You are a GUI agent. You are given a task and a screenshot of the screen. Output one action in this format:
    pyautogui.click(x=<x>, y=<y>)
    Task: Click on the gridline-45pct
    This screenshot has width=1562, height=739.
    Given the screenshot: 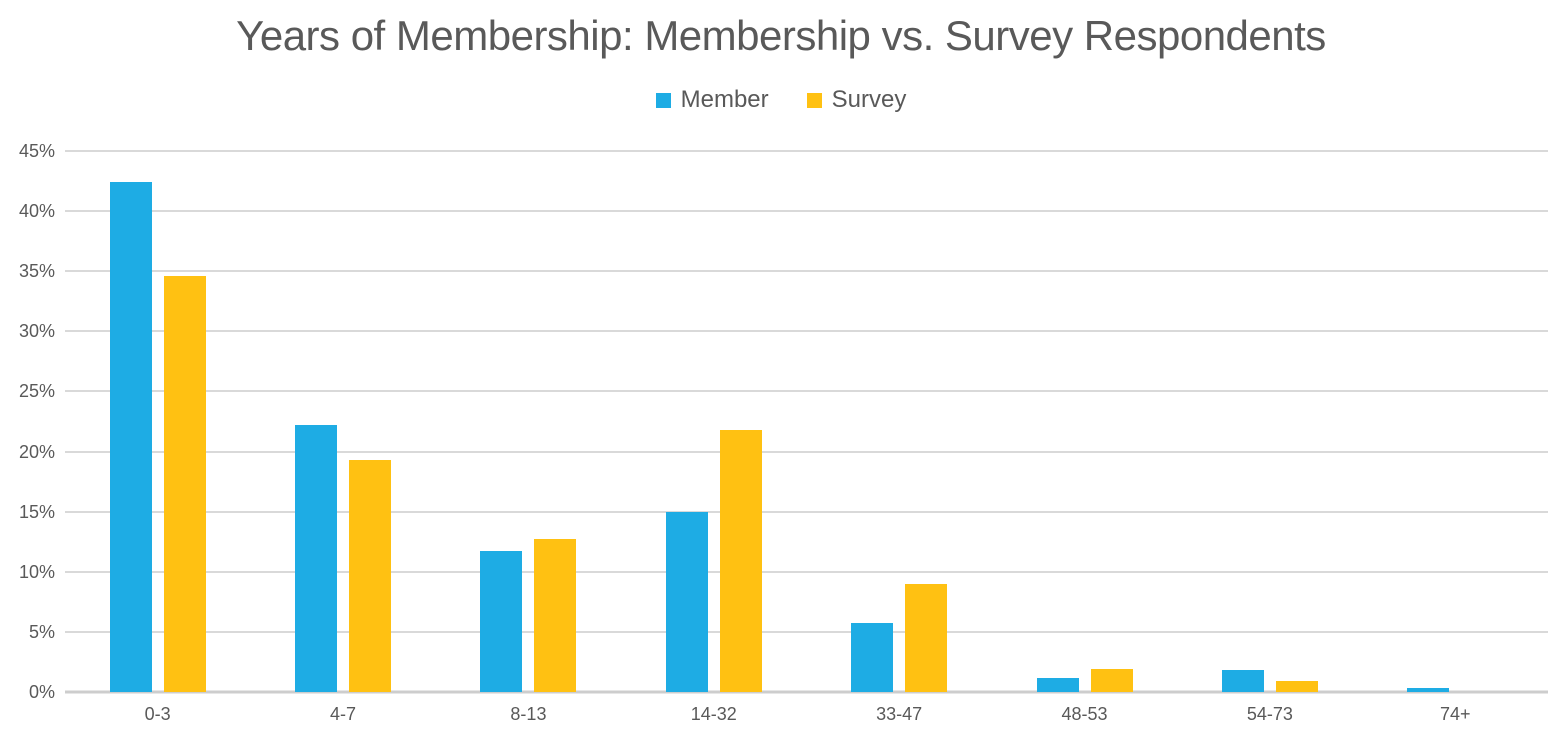 What is the action you would take?
    pyautogui.click(x=806, y=151)
    